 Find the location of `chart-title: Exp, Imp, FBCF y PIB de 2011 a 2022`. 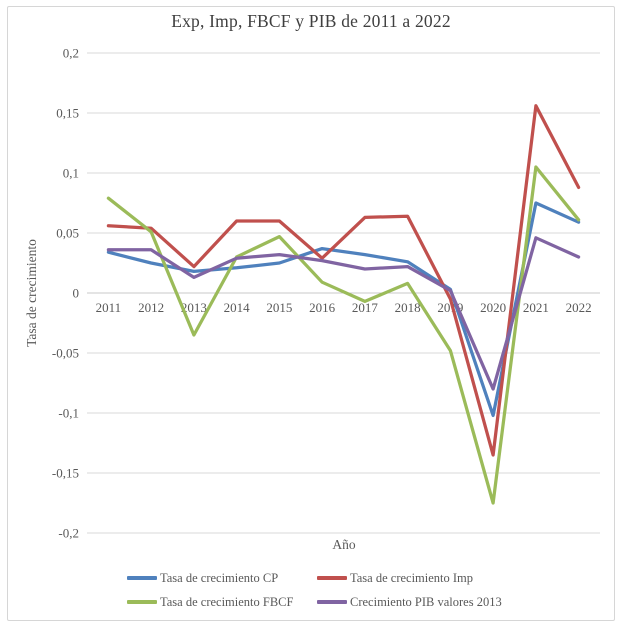

chart-title: Exp, Imp, FBCF y PIB de 2011 a 2022 is located at coordinates (311, 21).